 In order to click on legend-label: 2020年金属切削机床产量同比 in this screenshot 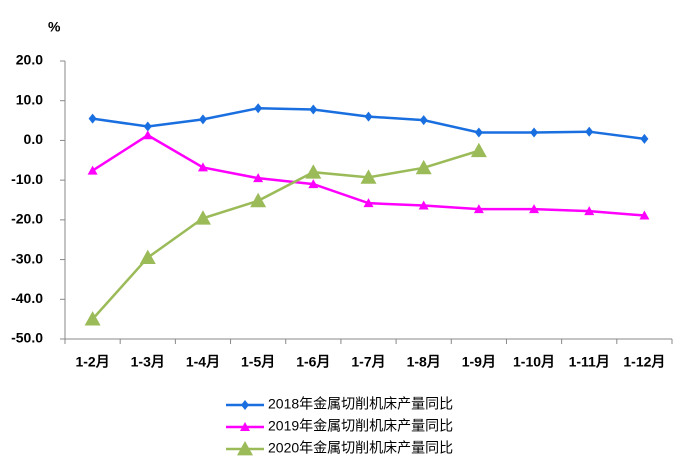, I will do `click(360, 448)`.